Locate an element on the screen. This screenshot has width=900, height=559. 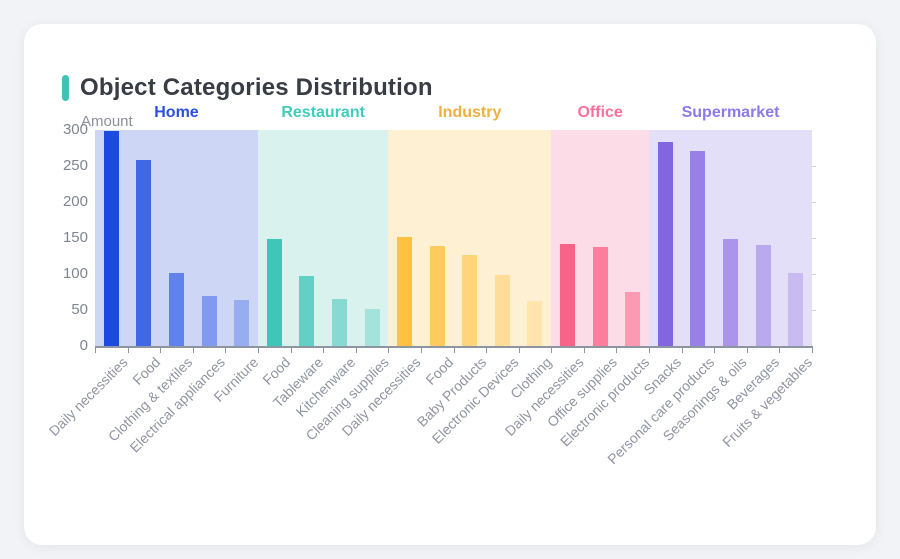
bar-supermarket-beverages is located at coordinates (763, 295).